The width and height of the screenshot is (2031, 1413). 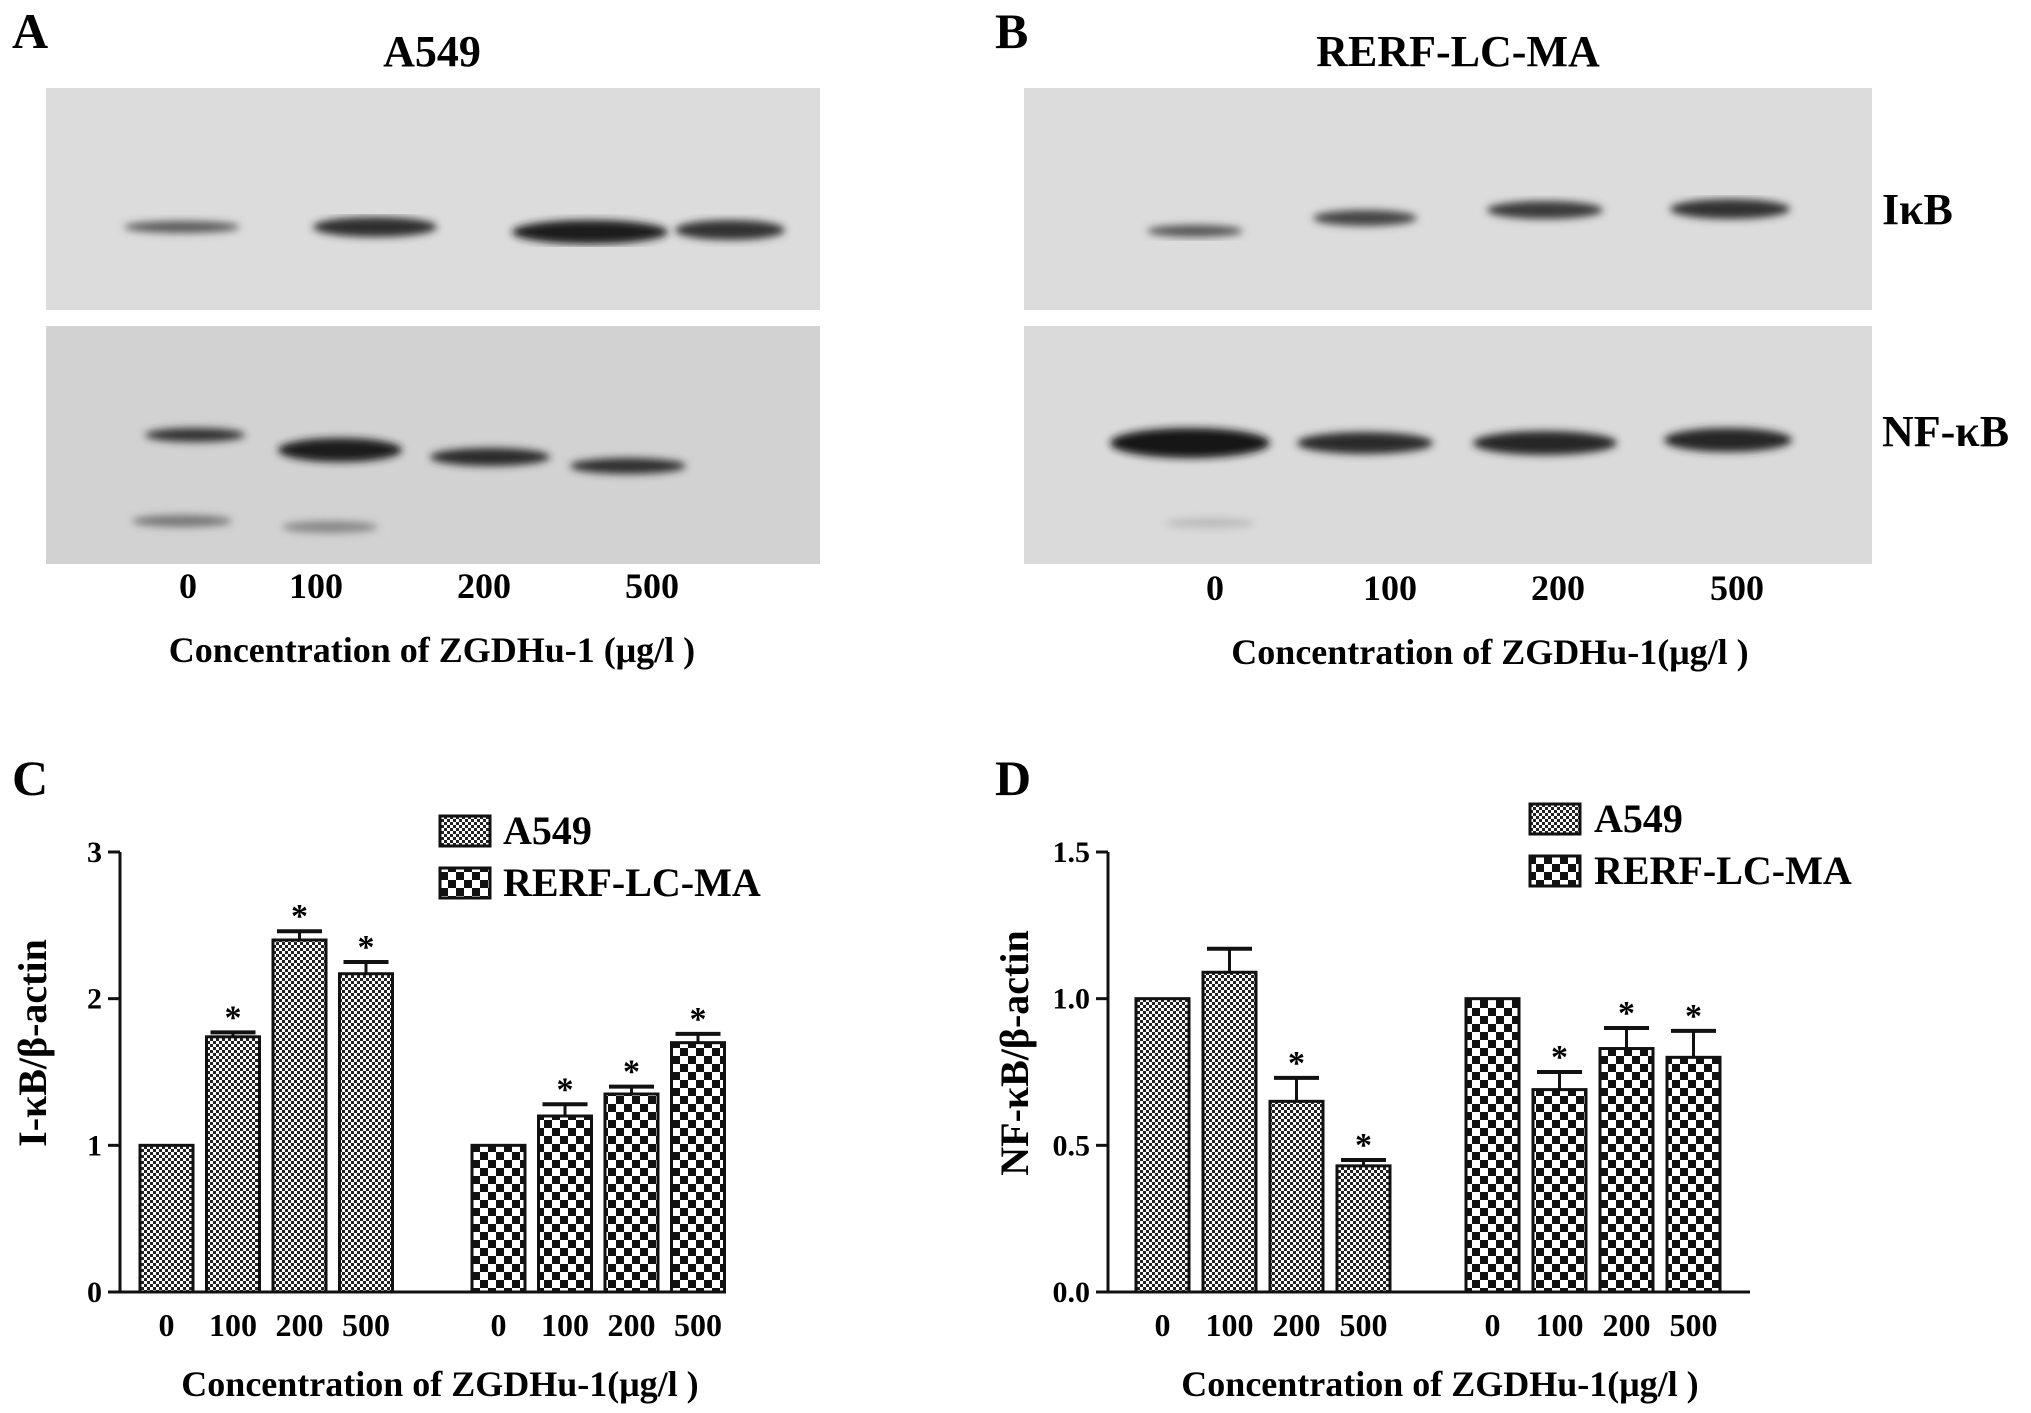 I want to click on panel-b-letter: B, so click(x=1011, y=31).